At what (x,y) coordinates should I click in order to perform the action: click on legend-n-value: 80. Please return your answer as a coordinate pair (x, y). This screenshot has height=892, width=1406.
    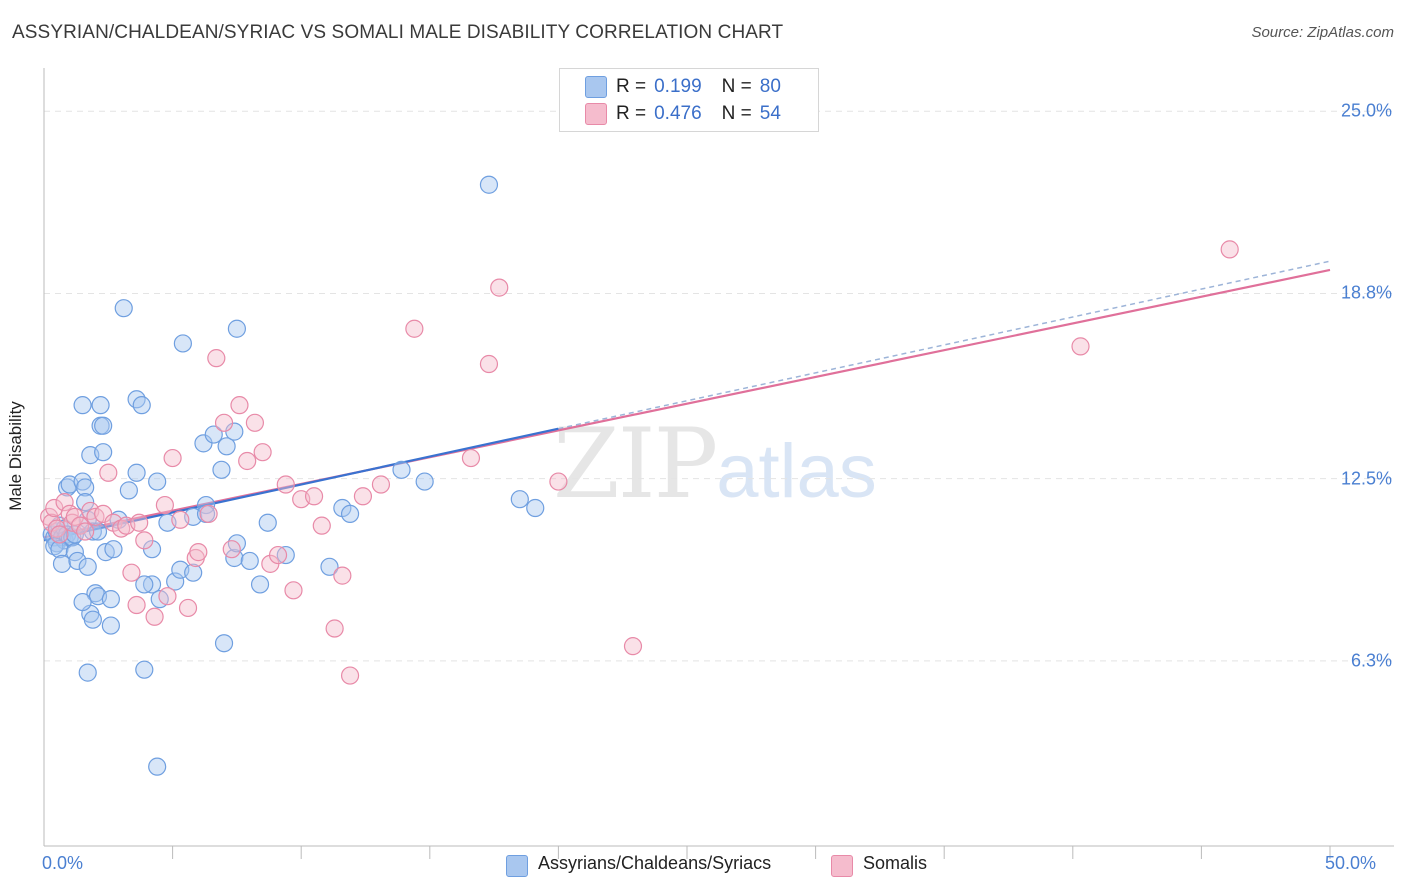
    Looking at the image, I should click on (770, 86).